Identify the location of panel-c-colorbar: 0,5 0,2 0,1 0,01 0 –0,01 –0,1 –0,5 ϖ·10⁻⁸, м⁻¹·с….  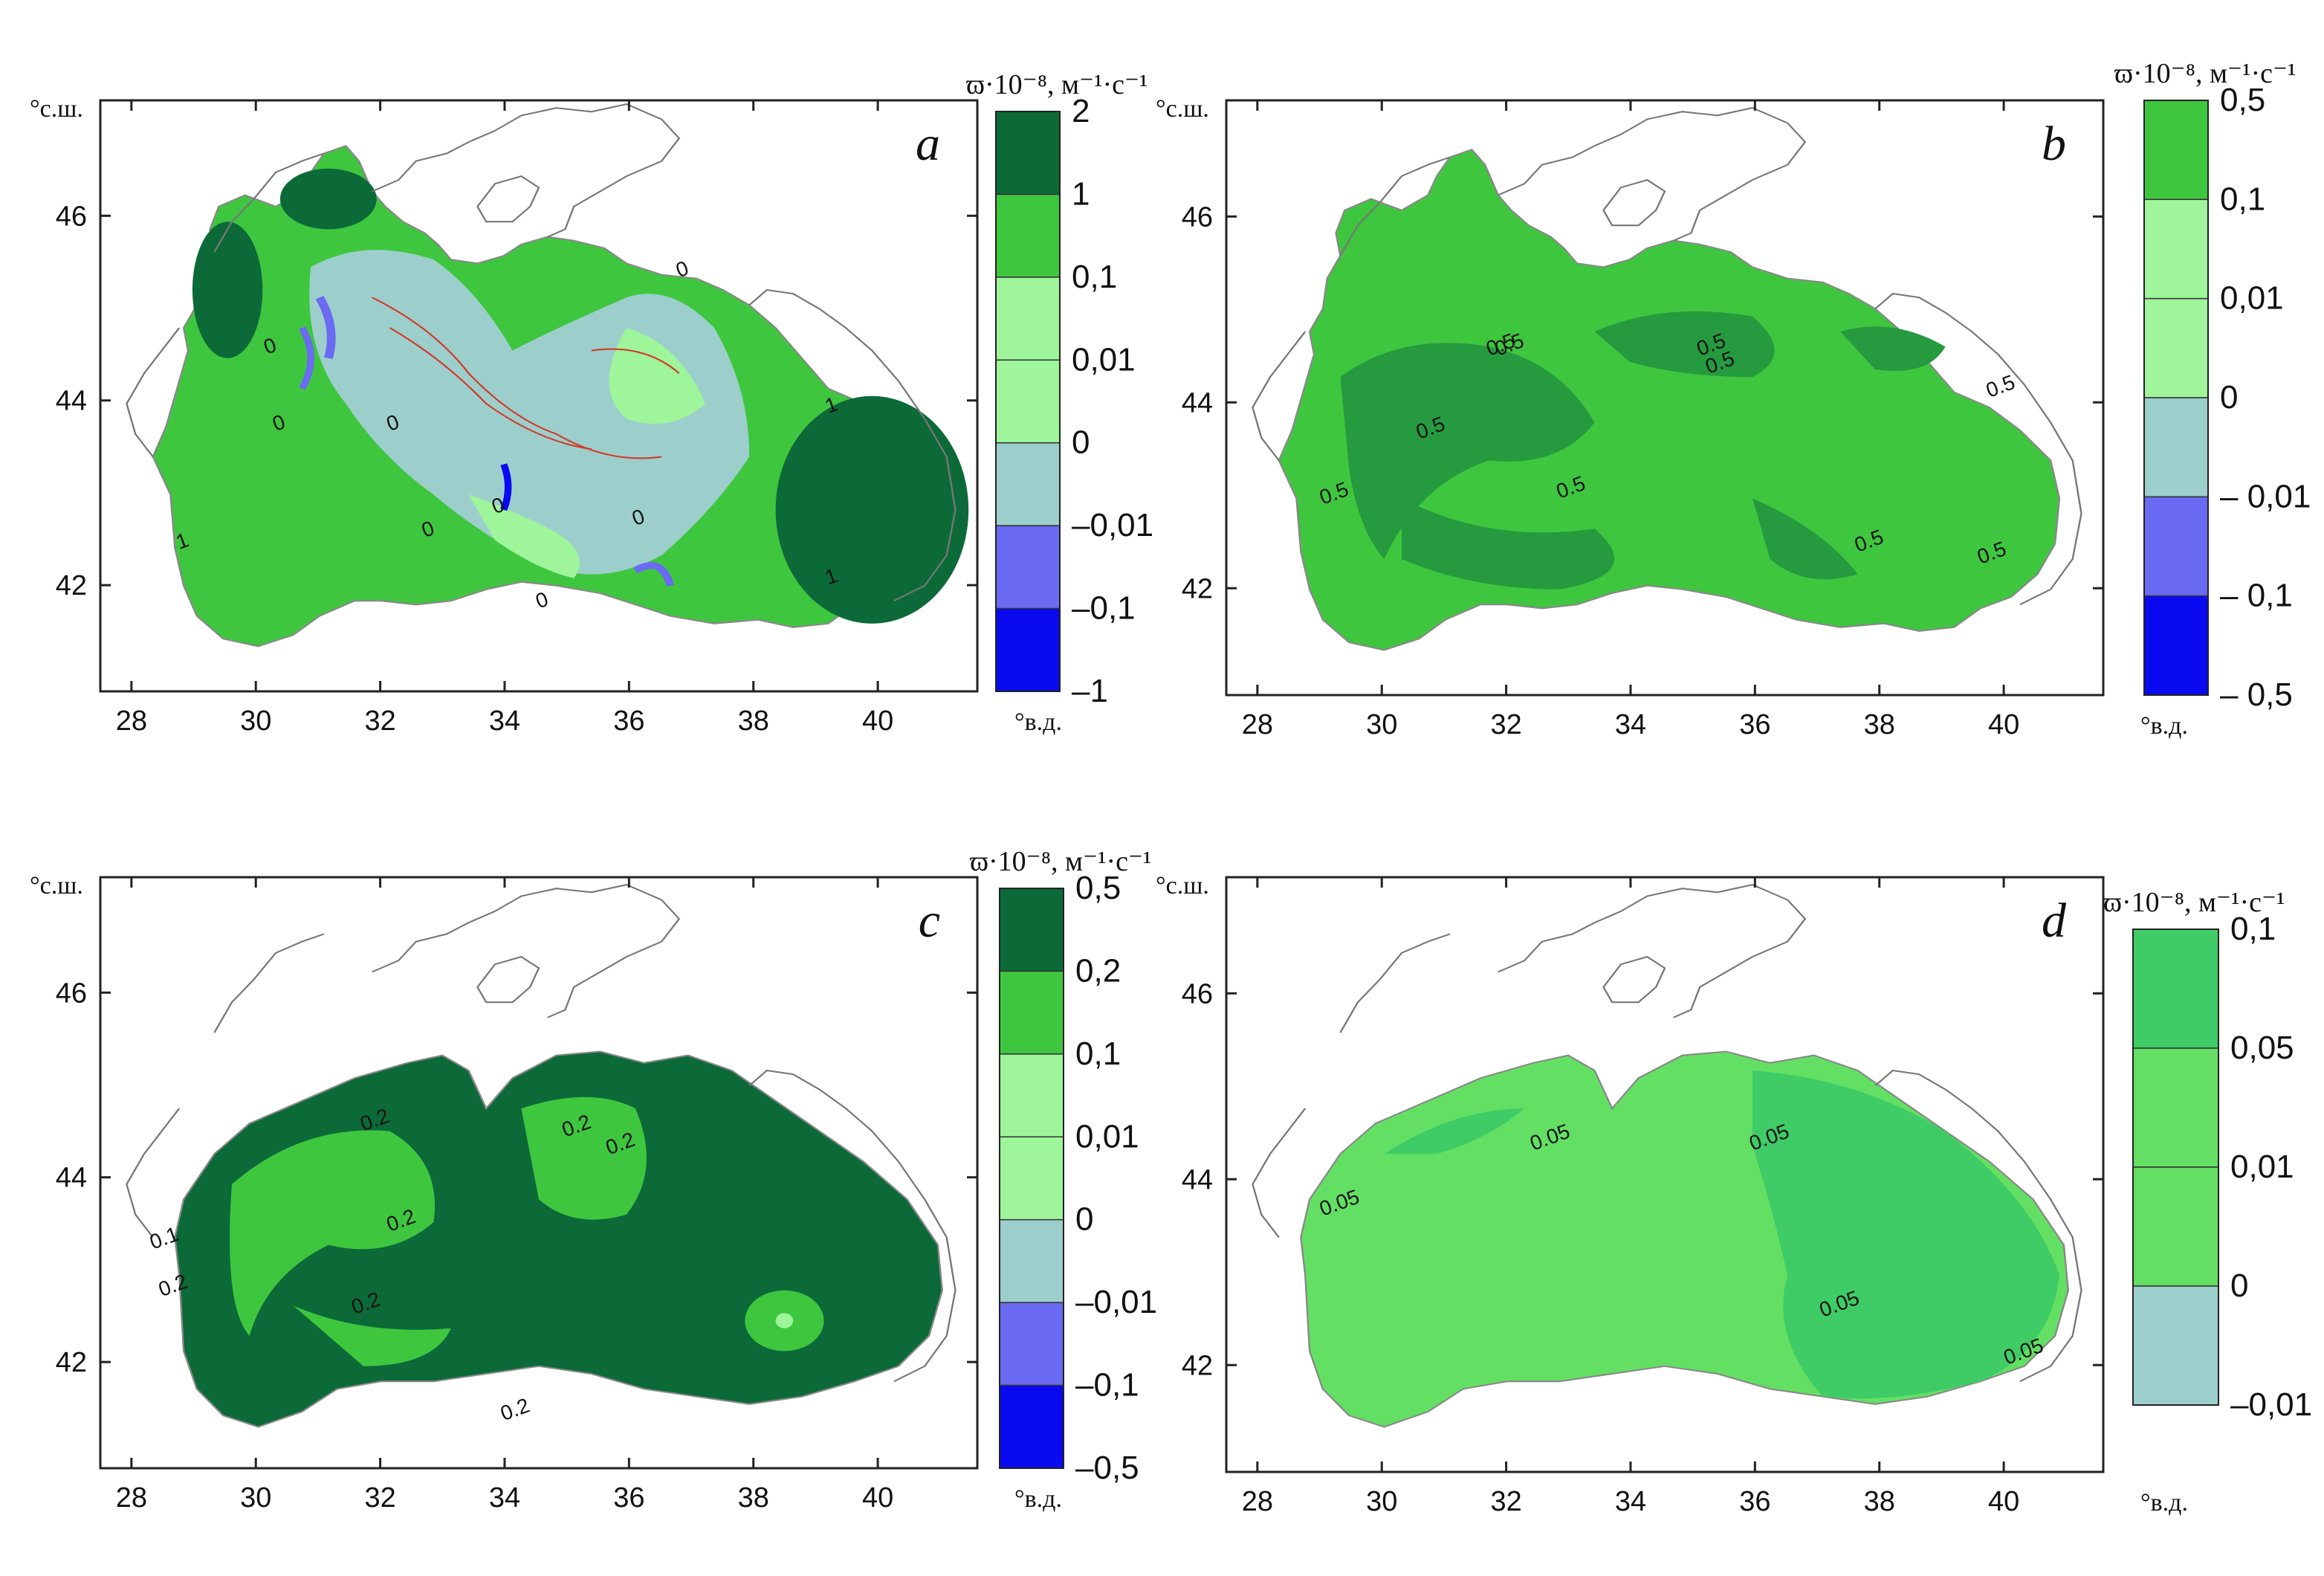
(1064, 1166).